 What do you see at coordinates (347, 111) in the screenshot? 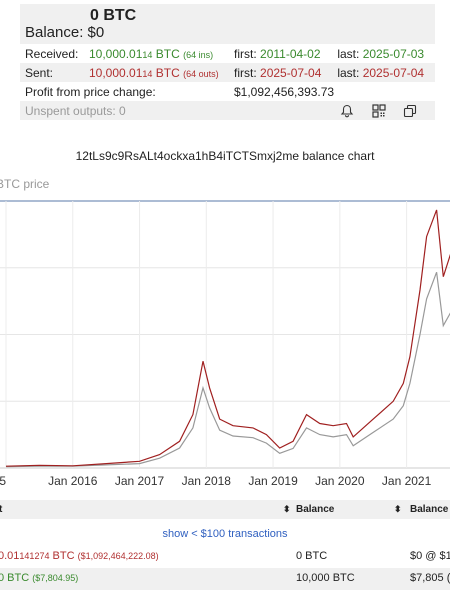
I see `bell-icon` at bounding box center [347, 111].